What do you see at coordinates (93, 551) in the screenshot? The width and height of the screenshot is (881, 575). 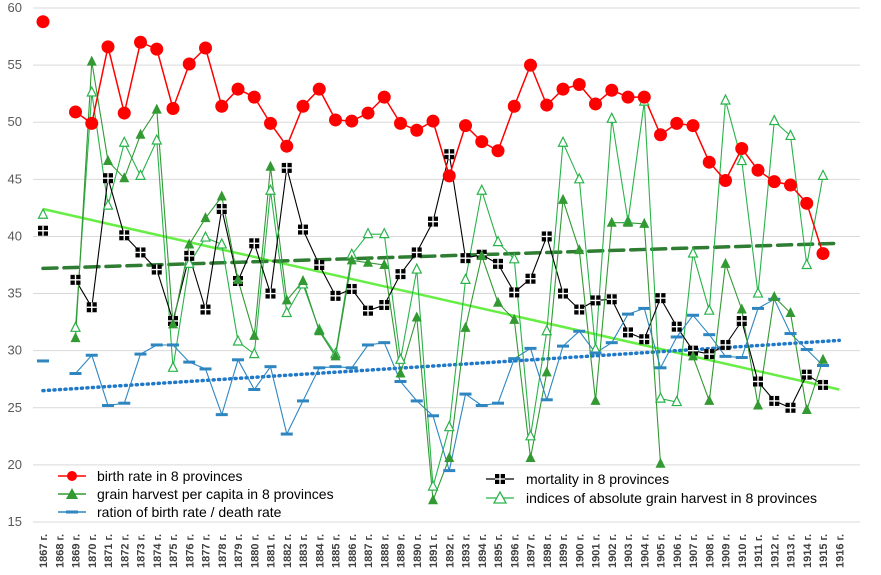 I see `x-tick-label: 1870 г.` at bounding box center [93, 551].